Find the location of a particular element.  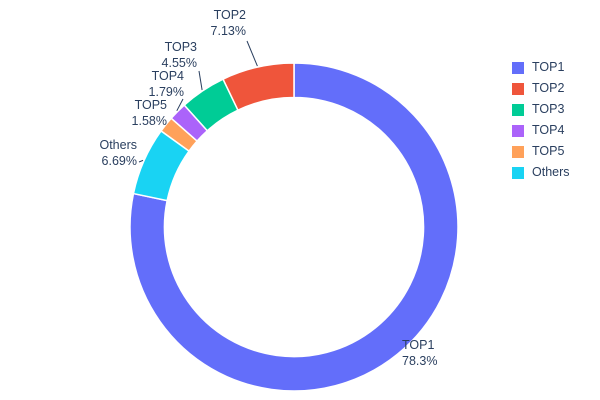

legend-label-top4: TOP4 is located at coordinates (548, 130).